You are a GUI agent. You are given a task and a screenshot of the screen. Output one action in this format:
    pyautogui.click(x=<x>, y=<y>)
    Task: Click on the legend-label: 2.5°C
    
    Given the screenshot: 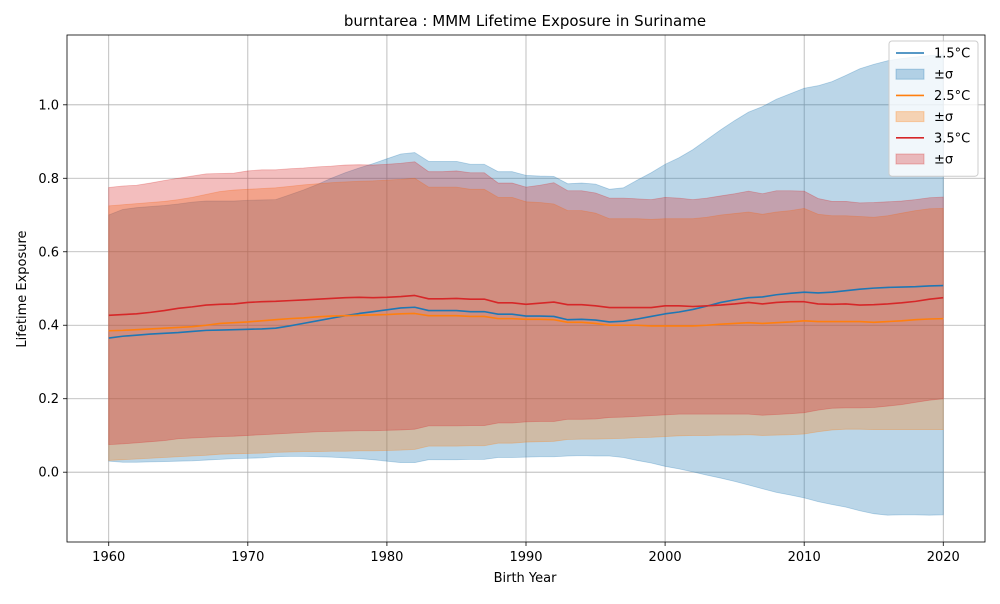 What is the action you would take?
    pyautogui.click(x=952, y=96)
    